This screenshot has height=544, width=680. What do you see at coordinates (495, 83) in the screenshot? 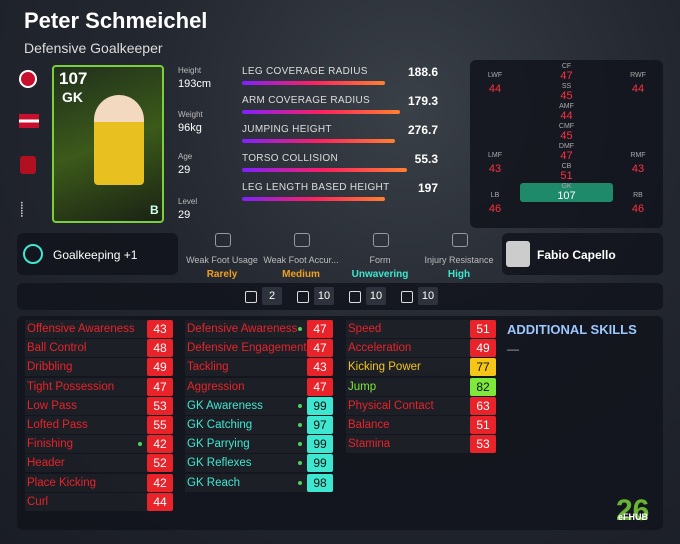
I see `position-cell: LWF 44` at bounding box center [495, 83].